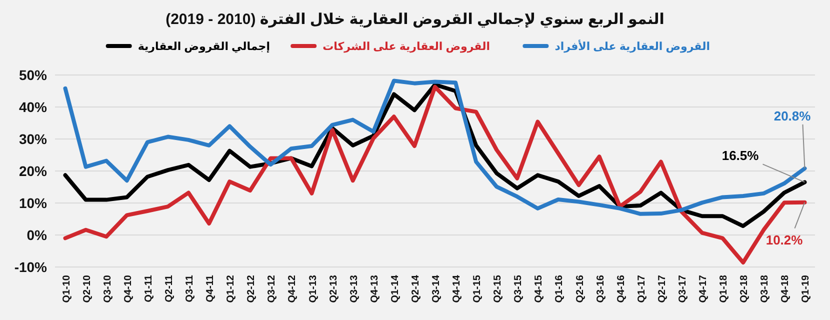  Describe the element at coordinates (87, 288) in the screenshot. I see `x-tick-label: Q2-10` at that location.